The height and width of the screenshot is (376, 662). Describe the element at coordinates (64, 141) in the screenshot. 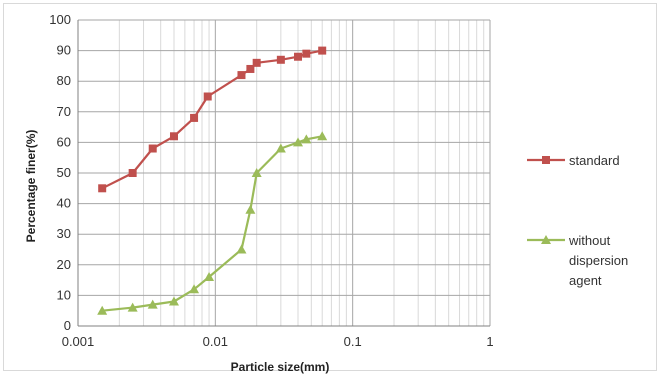

I see `y-tick-label: 60` at that location.